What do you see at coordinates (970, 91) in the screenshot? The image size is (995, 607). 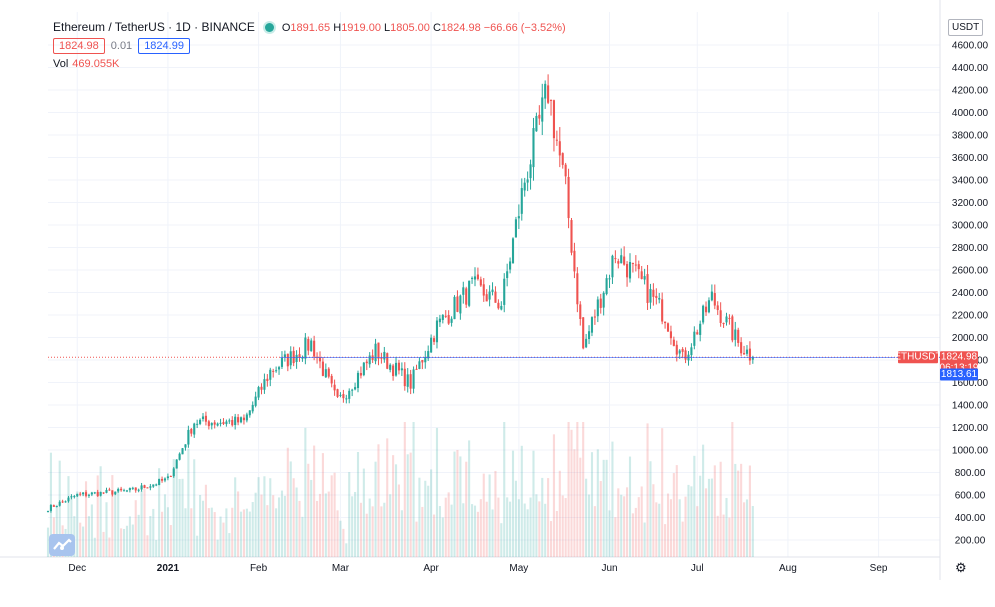 I see `price-tick-label: 4200.00` at bounding box center [970, 91].